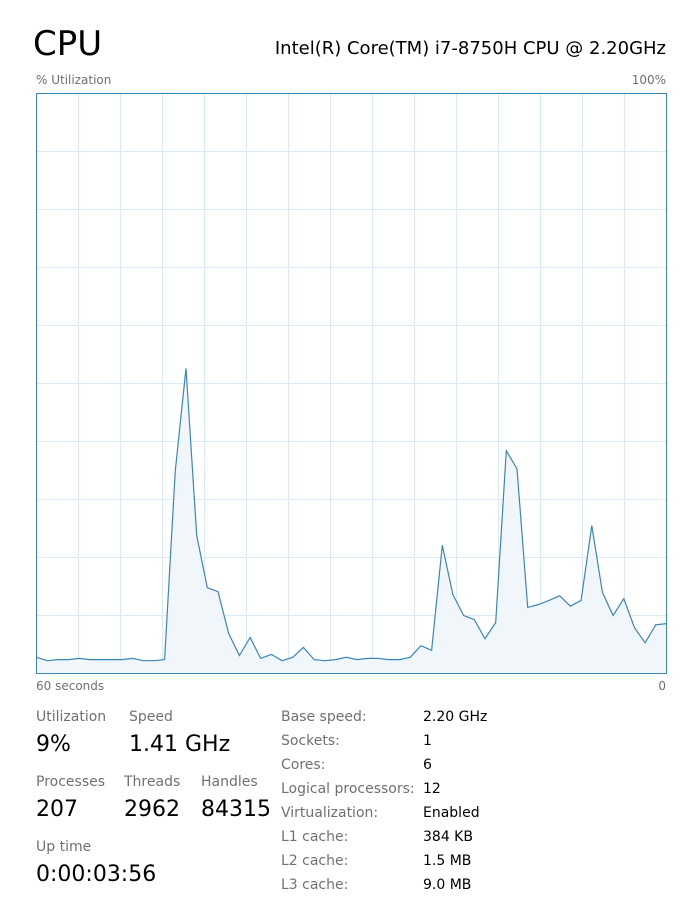 This screenshot has width=688, height=902. I want to click on stat-label: Handles, so click(229, 782).